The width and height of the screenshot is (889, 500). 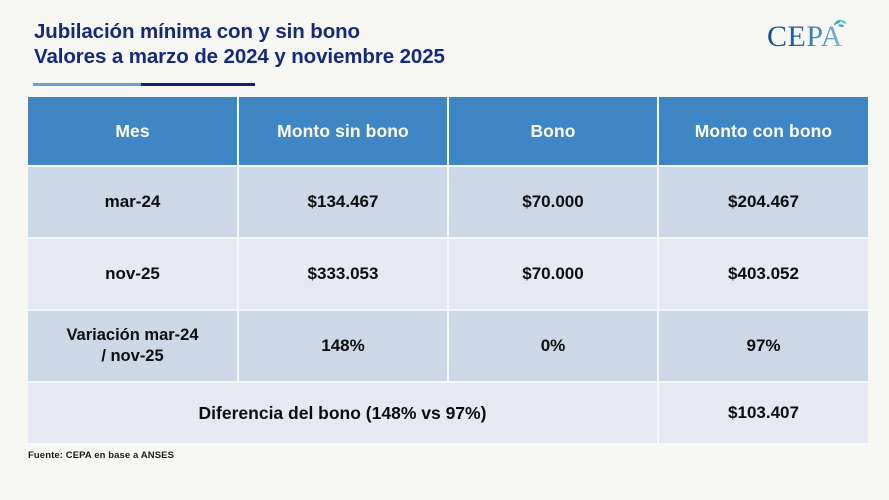 I want to click on table-header-row: Mes Monto sin bono Bono Monto con bono, so click(x=448, y=132).